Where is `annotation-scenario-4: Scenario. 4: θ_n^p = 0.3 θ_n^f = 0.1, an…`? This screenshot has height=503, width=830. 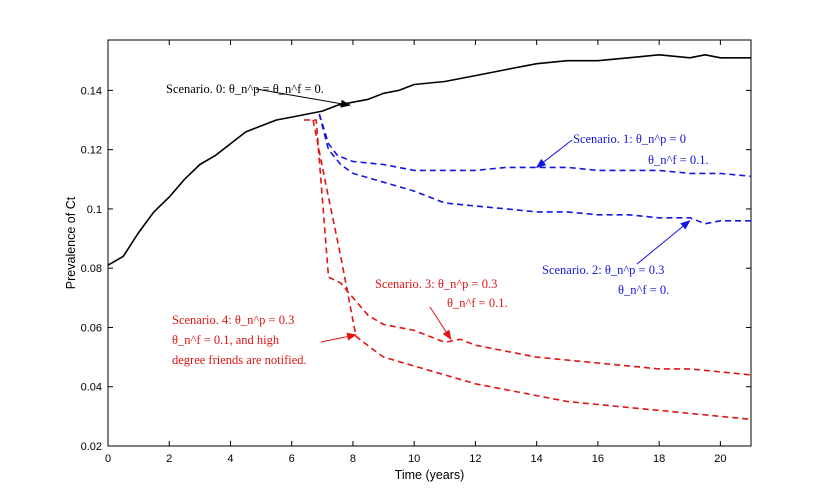
annotation-scenario-4: Scenario. 4: θ_n^p = 0.3 θ_n^f = 0.1, an… is located at coordinates (239, 340).